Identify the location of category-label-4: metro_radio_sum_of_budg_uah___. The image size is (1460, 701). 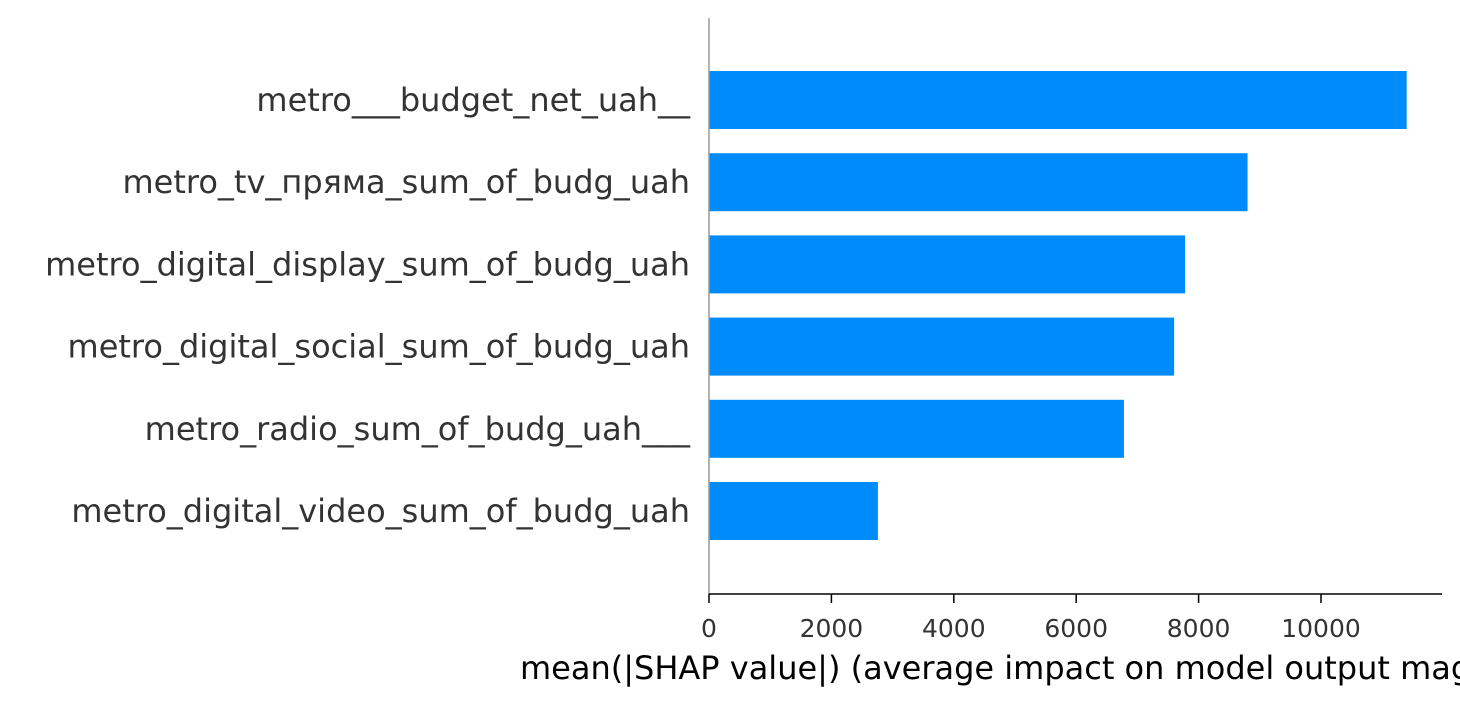
(418, 429).